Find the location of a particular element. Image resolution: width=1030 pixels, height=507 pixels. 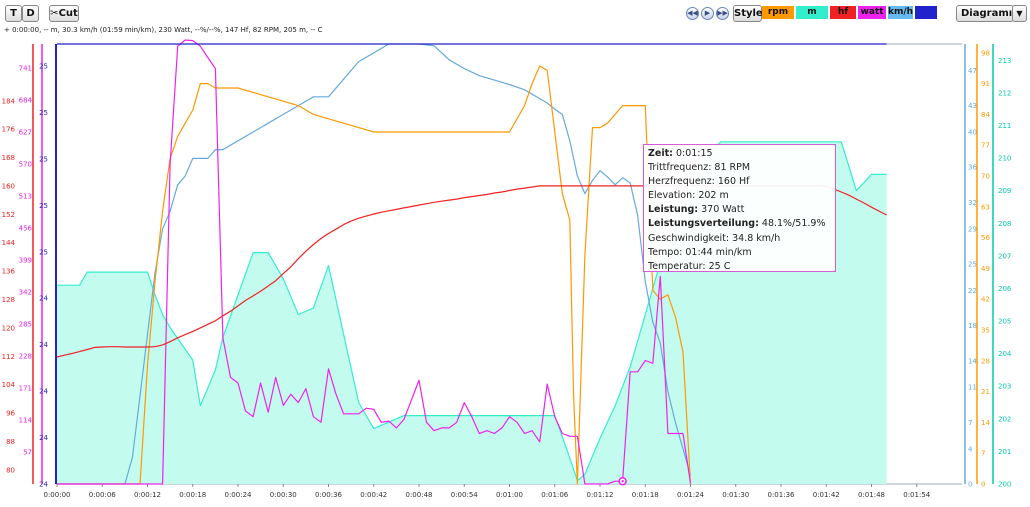

axis-tick-label: 40 is located at coordinates (972, 133).